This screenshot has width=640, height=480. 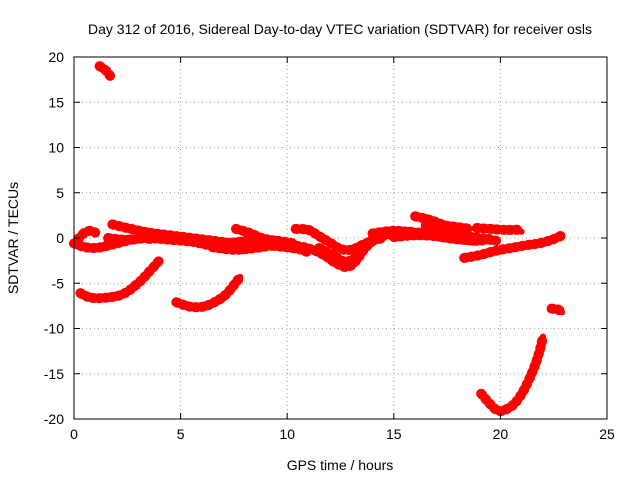 What do you see at coordinates (394, 434) in the screenshot?
I see `x-tick-label: 15` at bounding box center [394, 434].